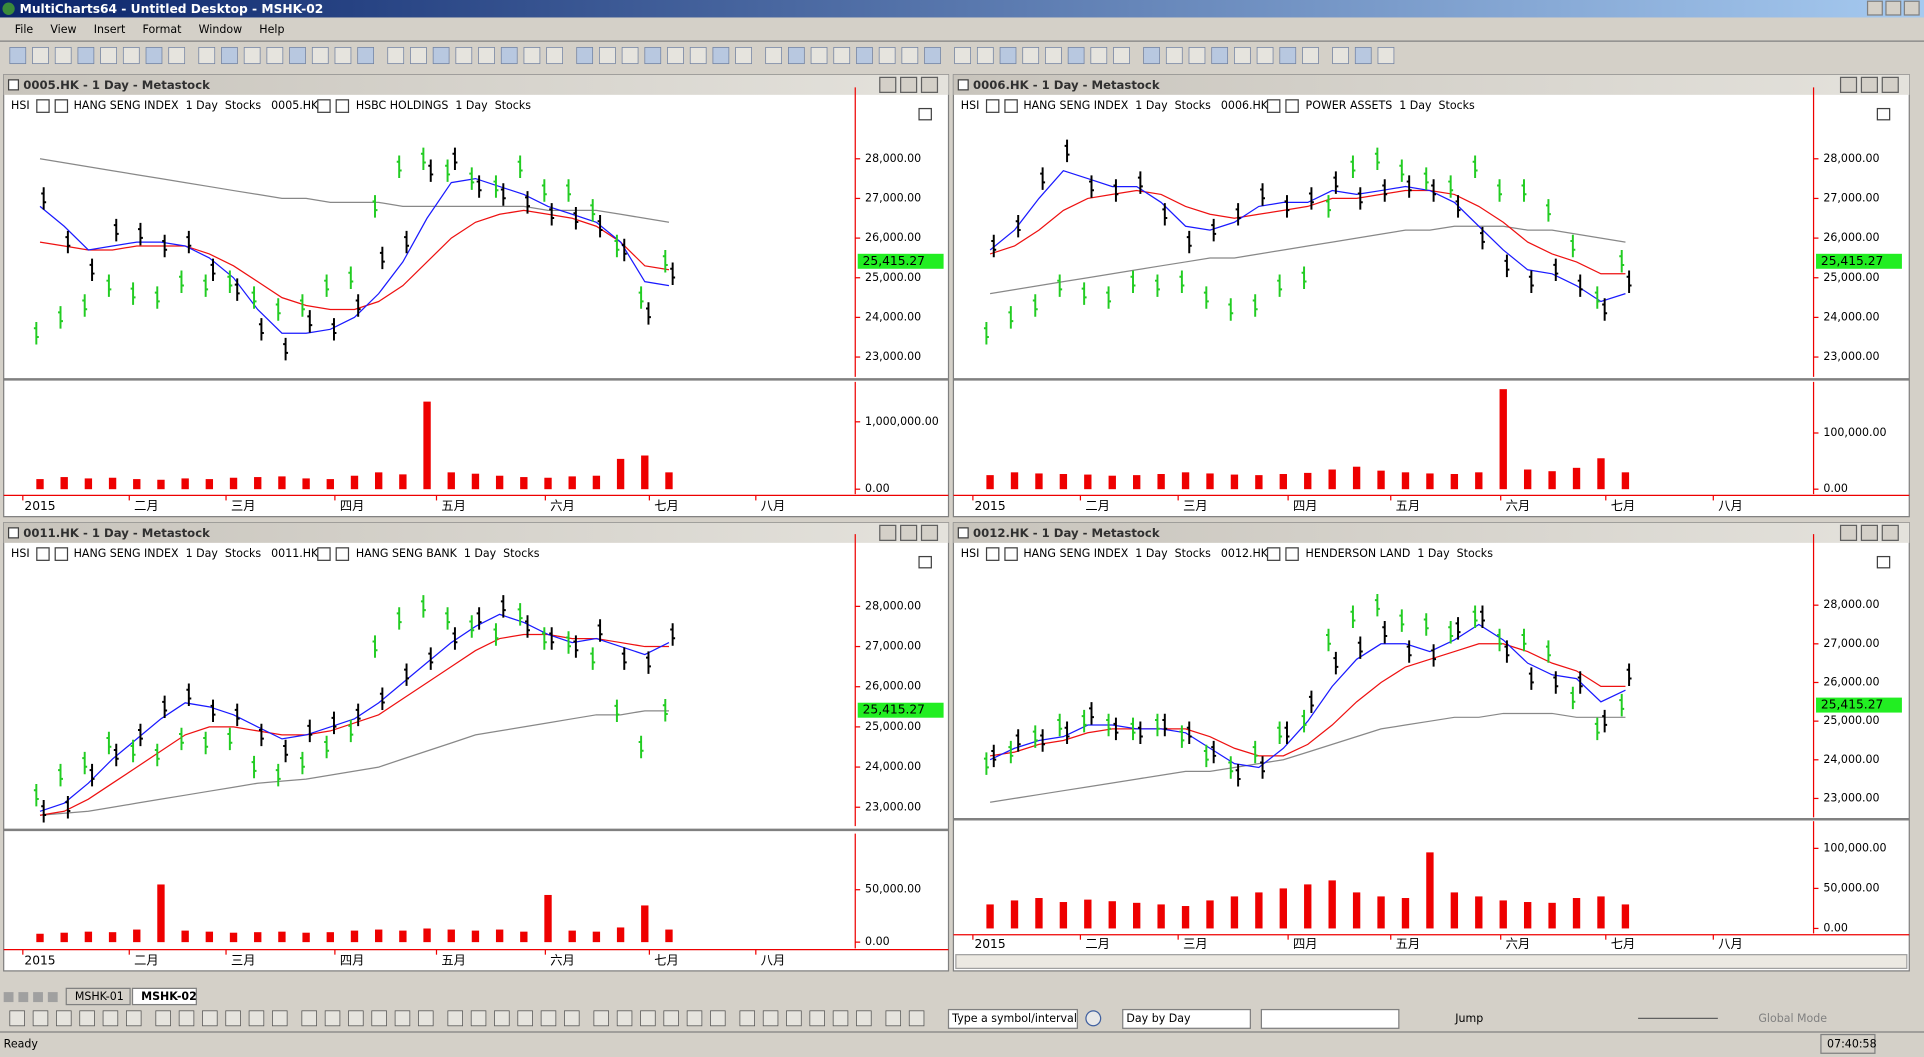  What do you see at coordinates (1330, 1018) in the screenshot?
I see `empty-dropdown` at bounding box center [1330, 1018].